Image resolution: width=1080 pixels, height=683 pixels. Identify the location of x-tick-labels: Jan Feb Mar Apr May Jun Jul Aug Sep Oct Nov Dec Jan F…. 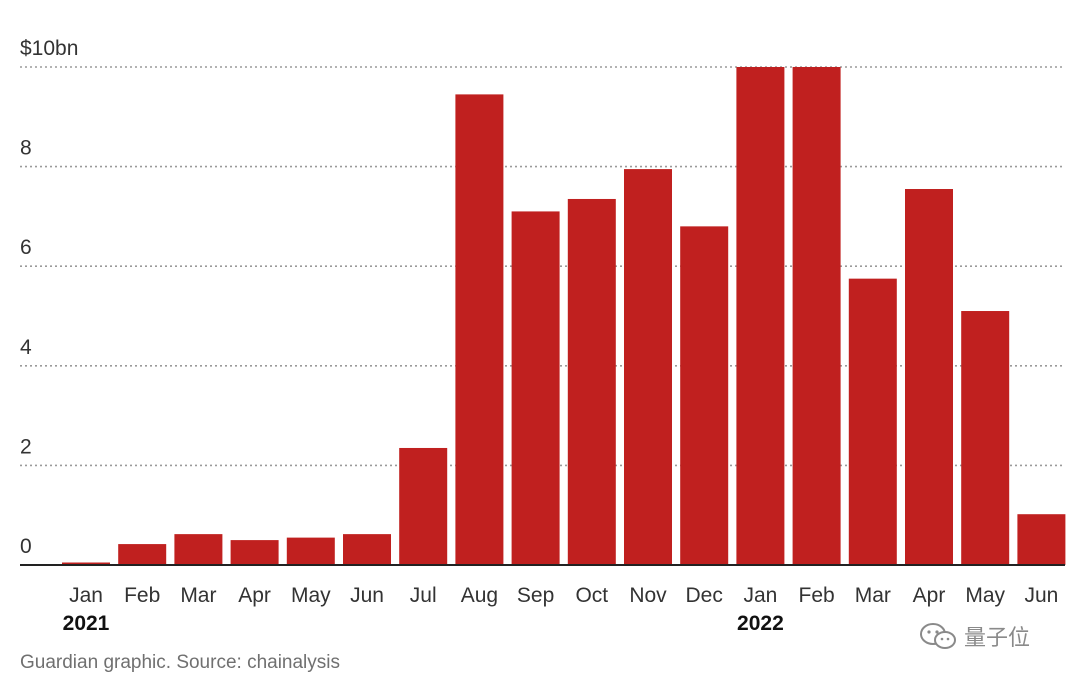
(563, 595).